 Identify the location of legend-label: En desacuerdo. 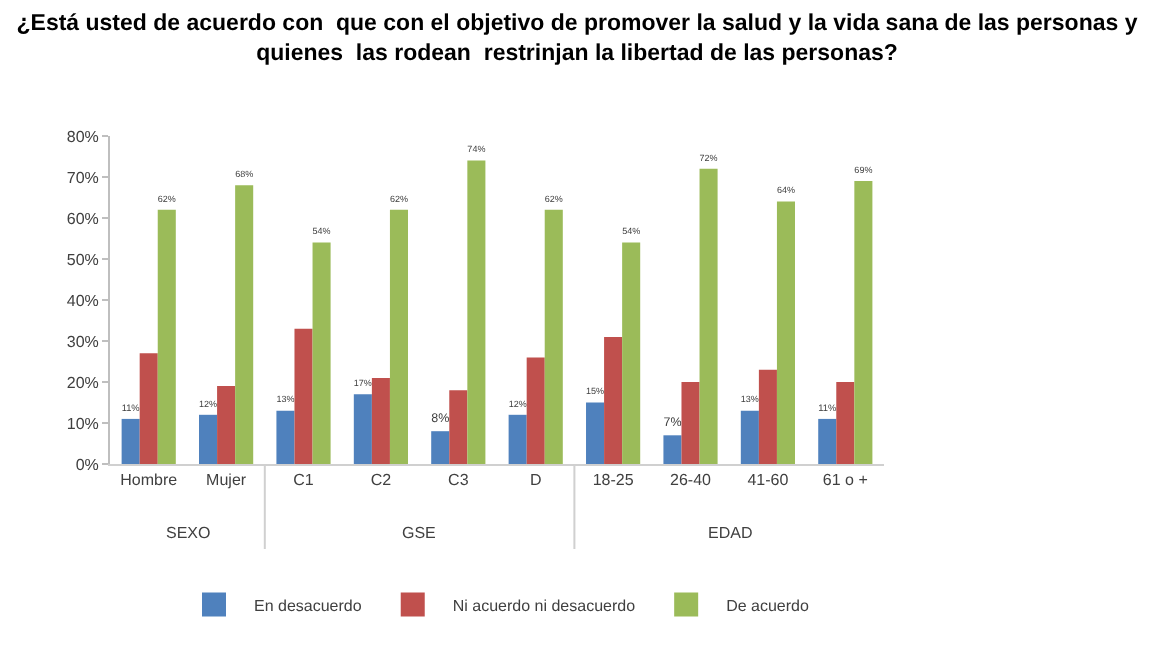
(308, 605).